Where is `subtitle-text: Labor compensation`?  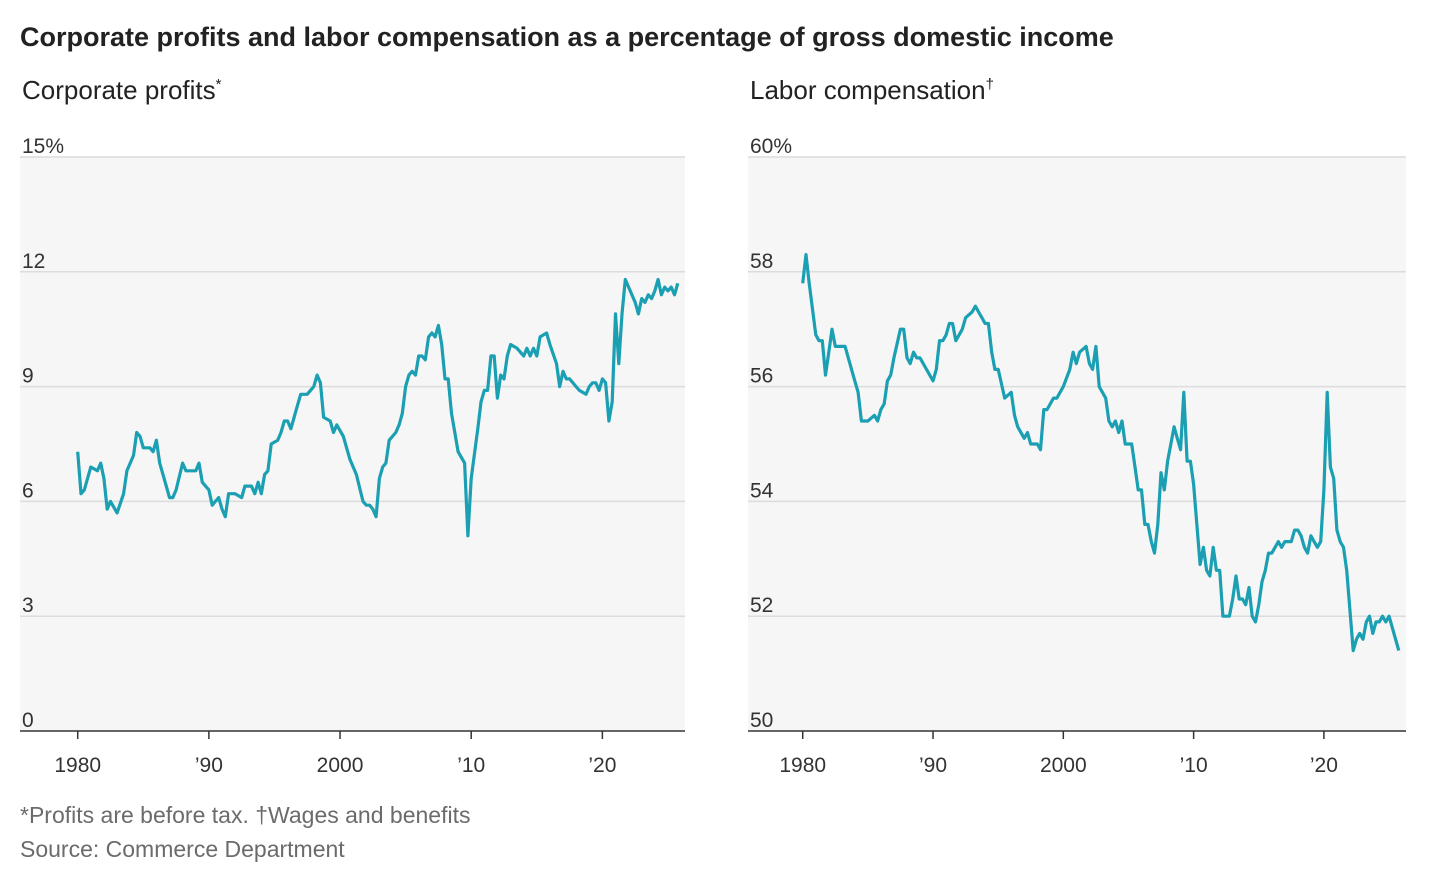 subtitle-text: Labor compensation is located at coordinates (868, 90).